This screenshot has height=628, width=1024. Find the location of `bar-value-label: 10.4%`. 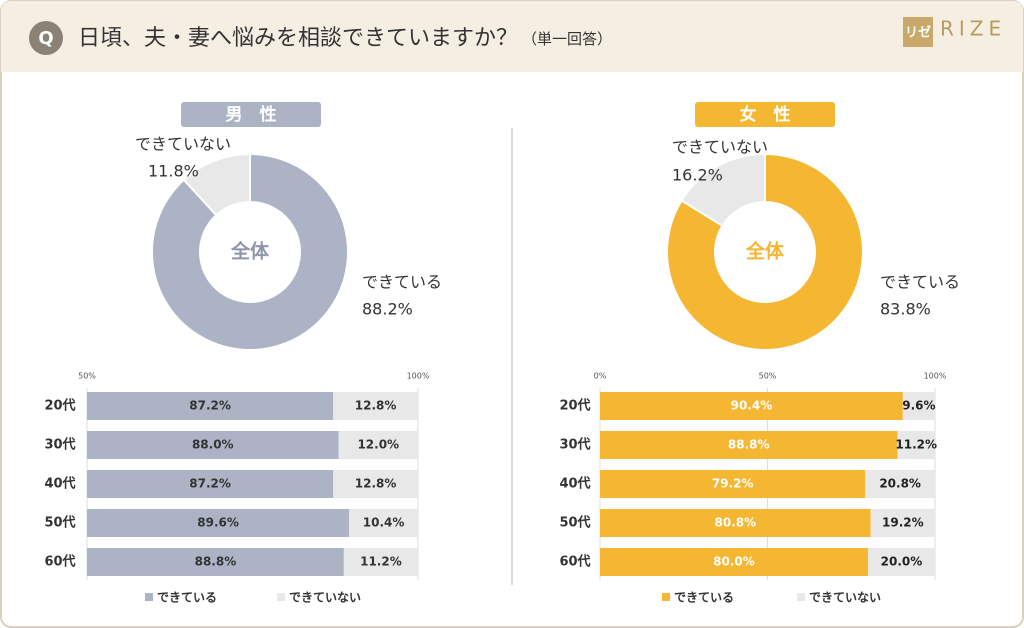

bar-value-label: 10.4% is located at coordinates (384, 523).